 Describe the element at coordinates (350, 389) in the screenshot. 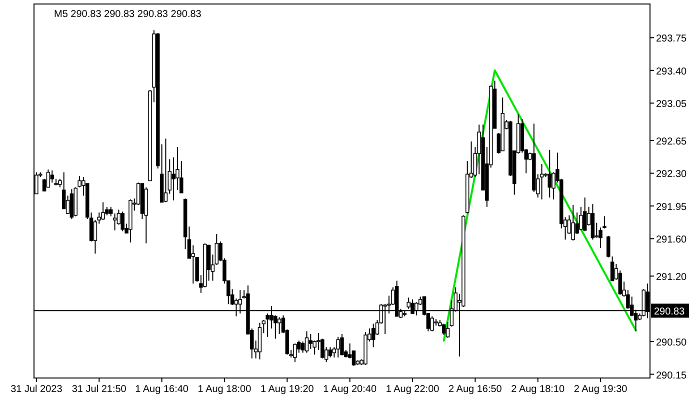

I see `x-tick-label: 1 Aug 20:40` at that location.